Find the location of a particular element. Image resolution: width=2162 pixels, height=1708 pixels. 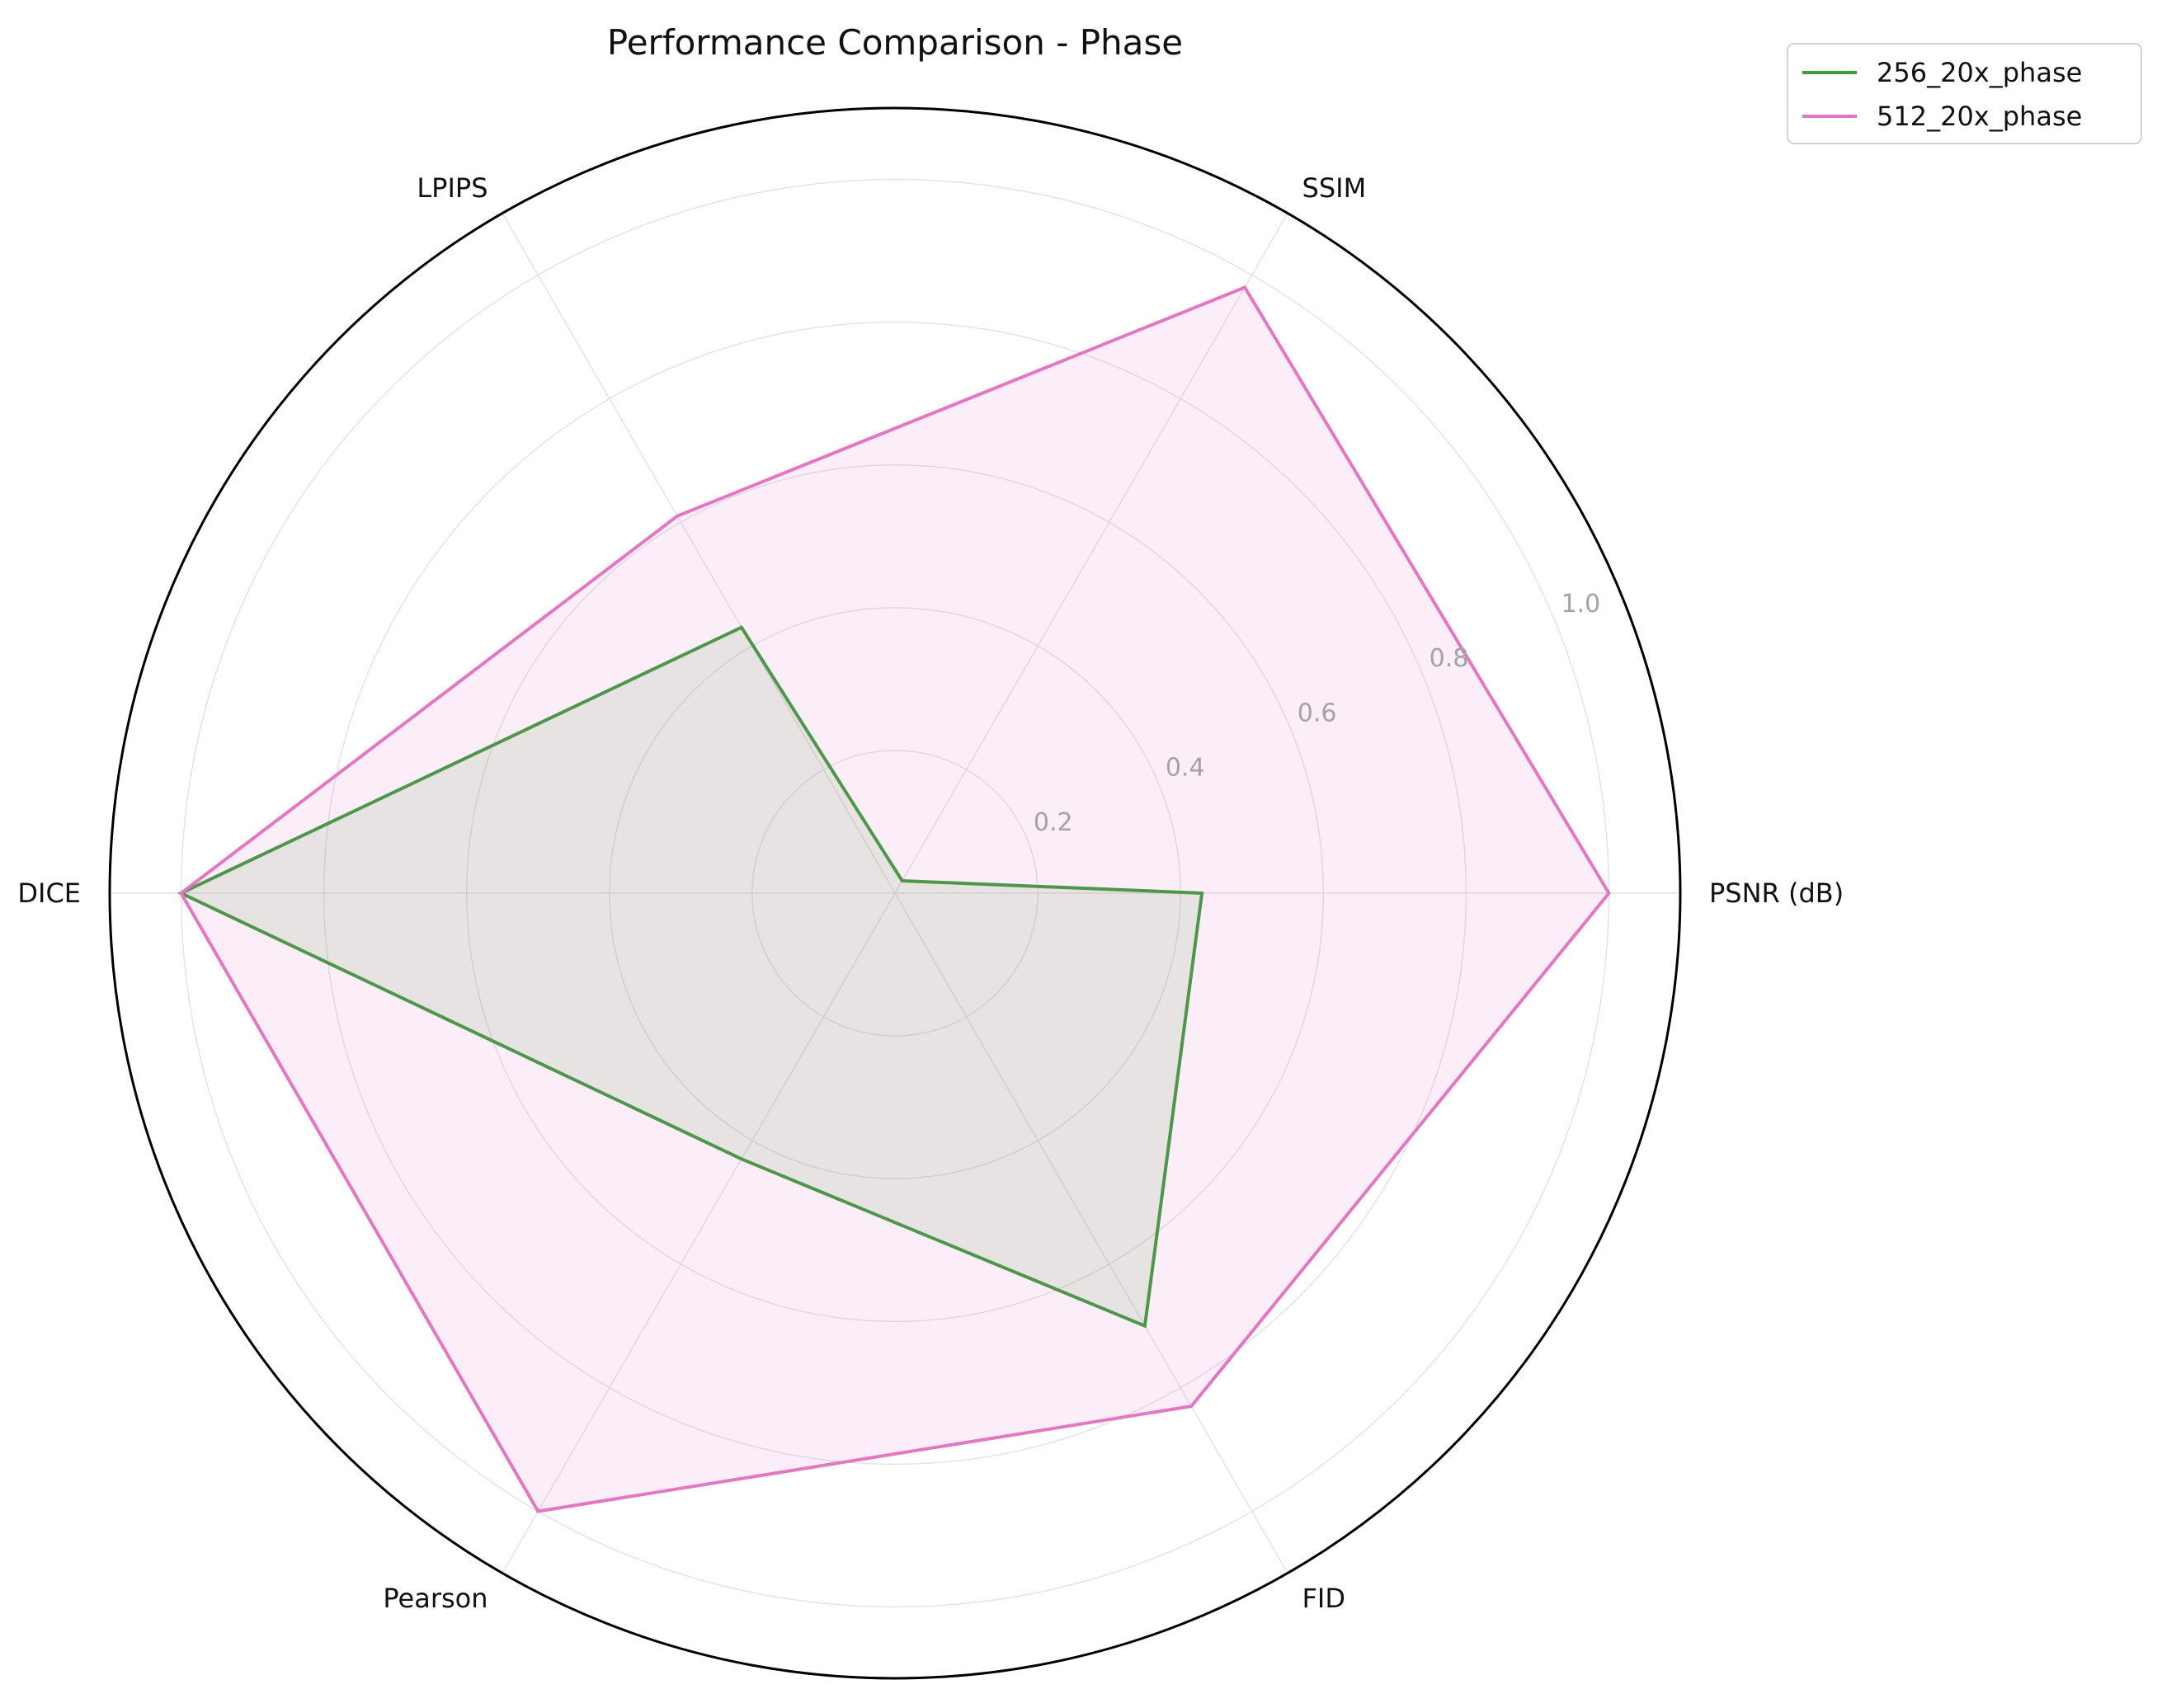

legend-label: 512_20x_phase is located at coordinates (1979, 116).